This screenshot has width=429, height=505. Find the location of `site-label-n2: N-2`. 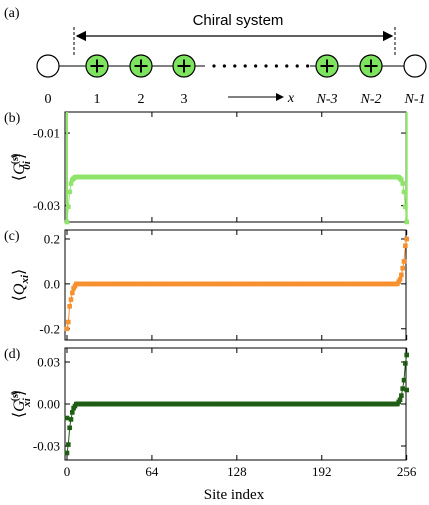

site-label-n2: N-2 is located at coordinates (371, 99).